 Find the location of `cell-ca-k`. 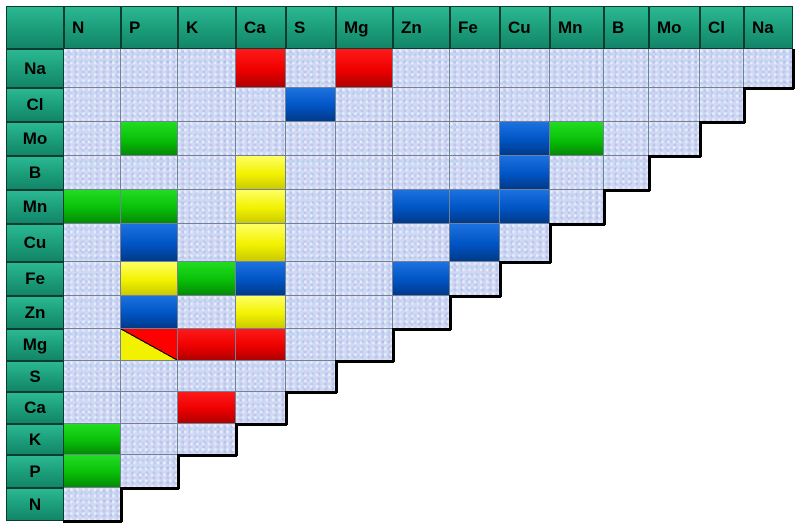

cell-ca-k is located at coordinates (207, 408).